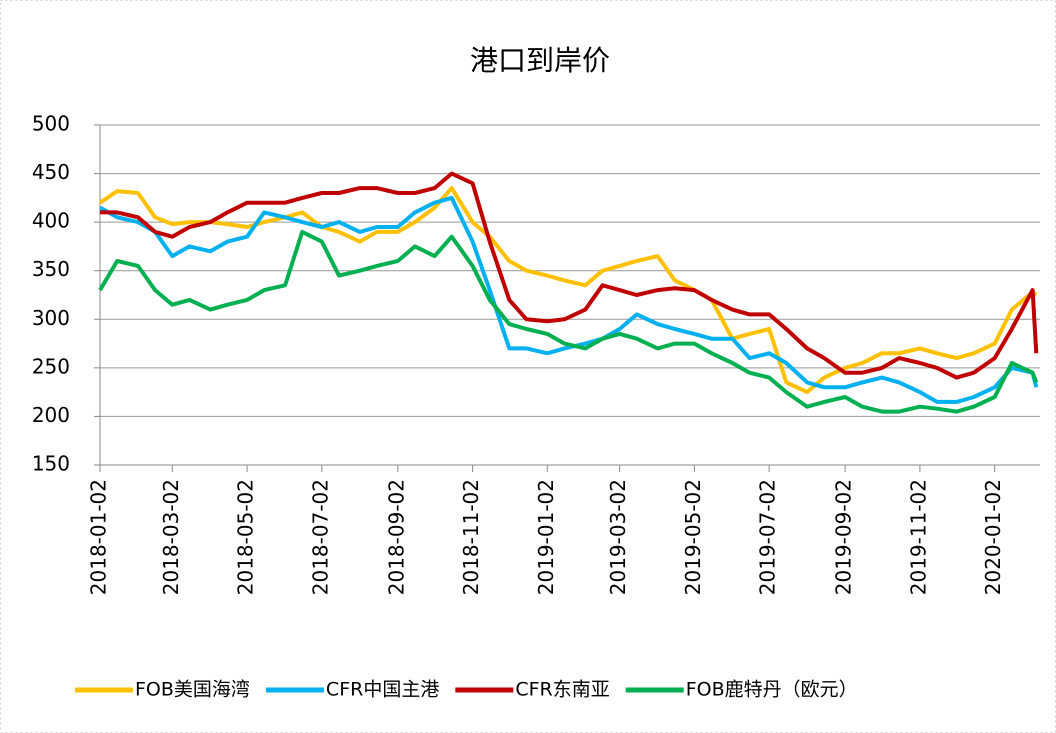 Image resolution: width=1056 pixels, height=733 pixels. I want to click on x-tick-label: 2020-01-02, so click(993, 537).